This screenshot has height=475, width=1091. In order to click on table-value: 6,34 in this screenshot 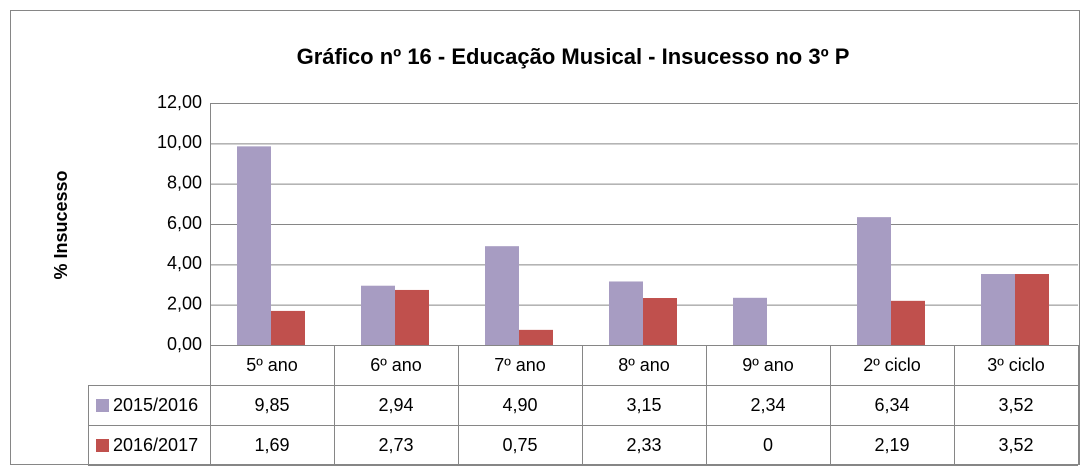, I will do `click(891, 405)`.